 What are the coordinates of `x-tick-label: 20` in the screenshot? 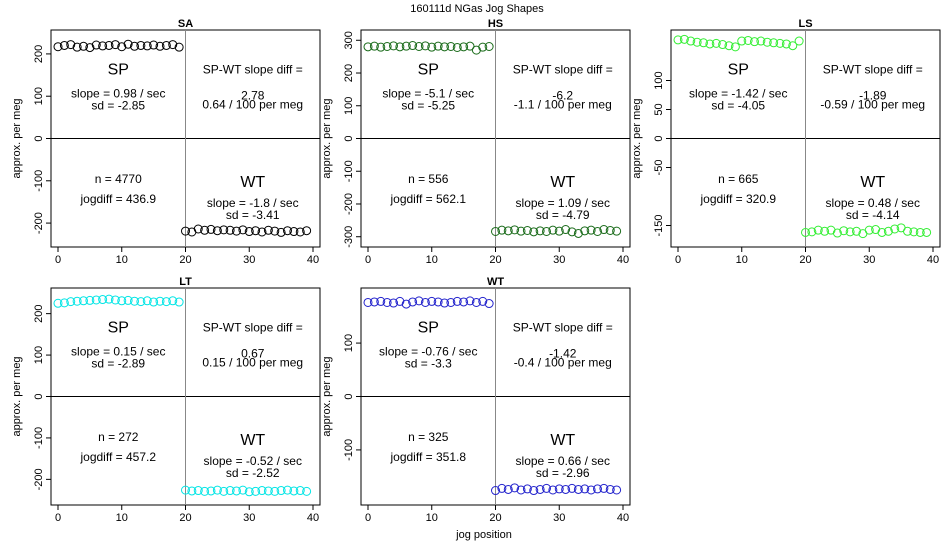 It's located at (185, 260).